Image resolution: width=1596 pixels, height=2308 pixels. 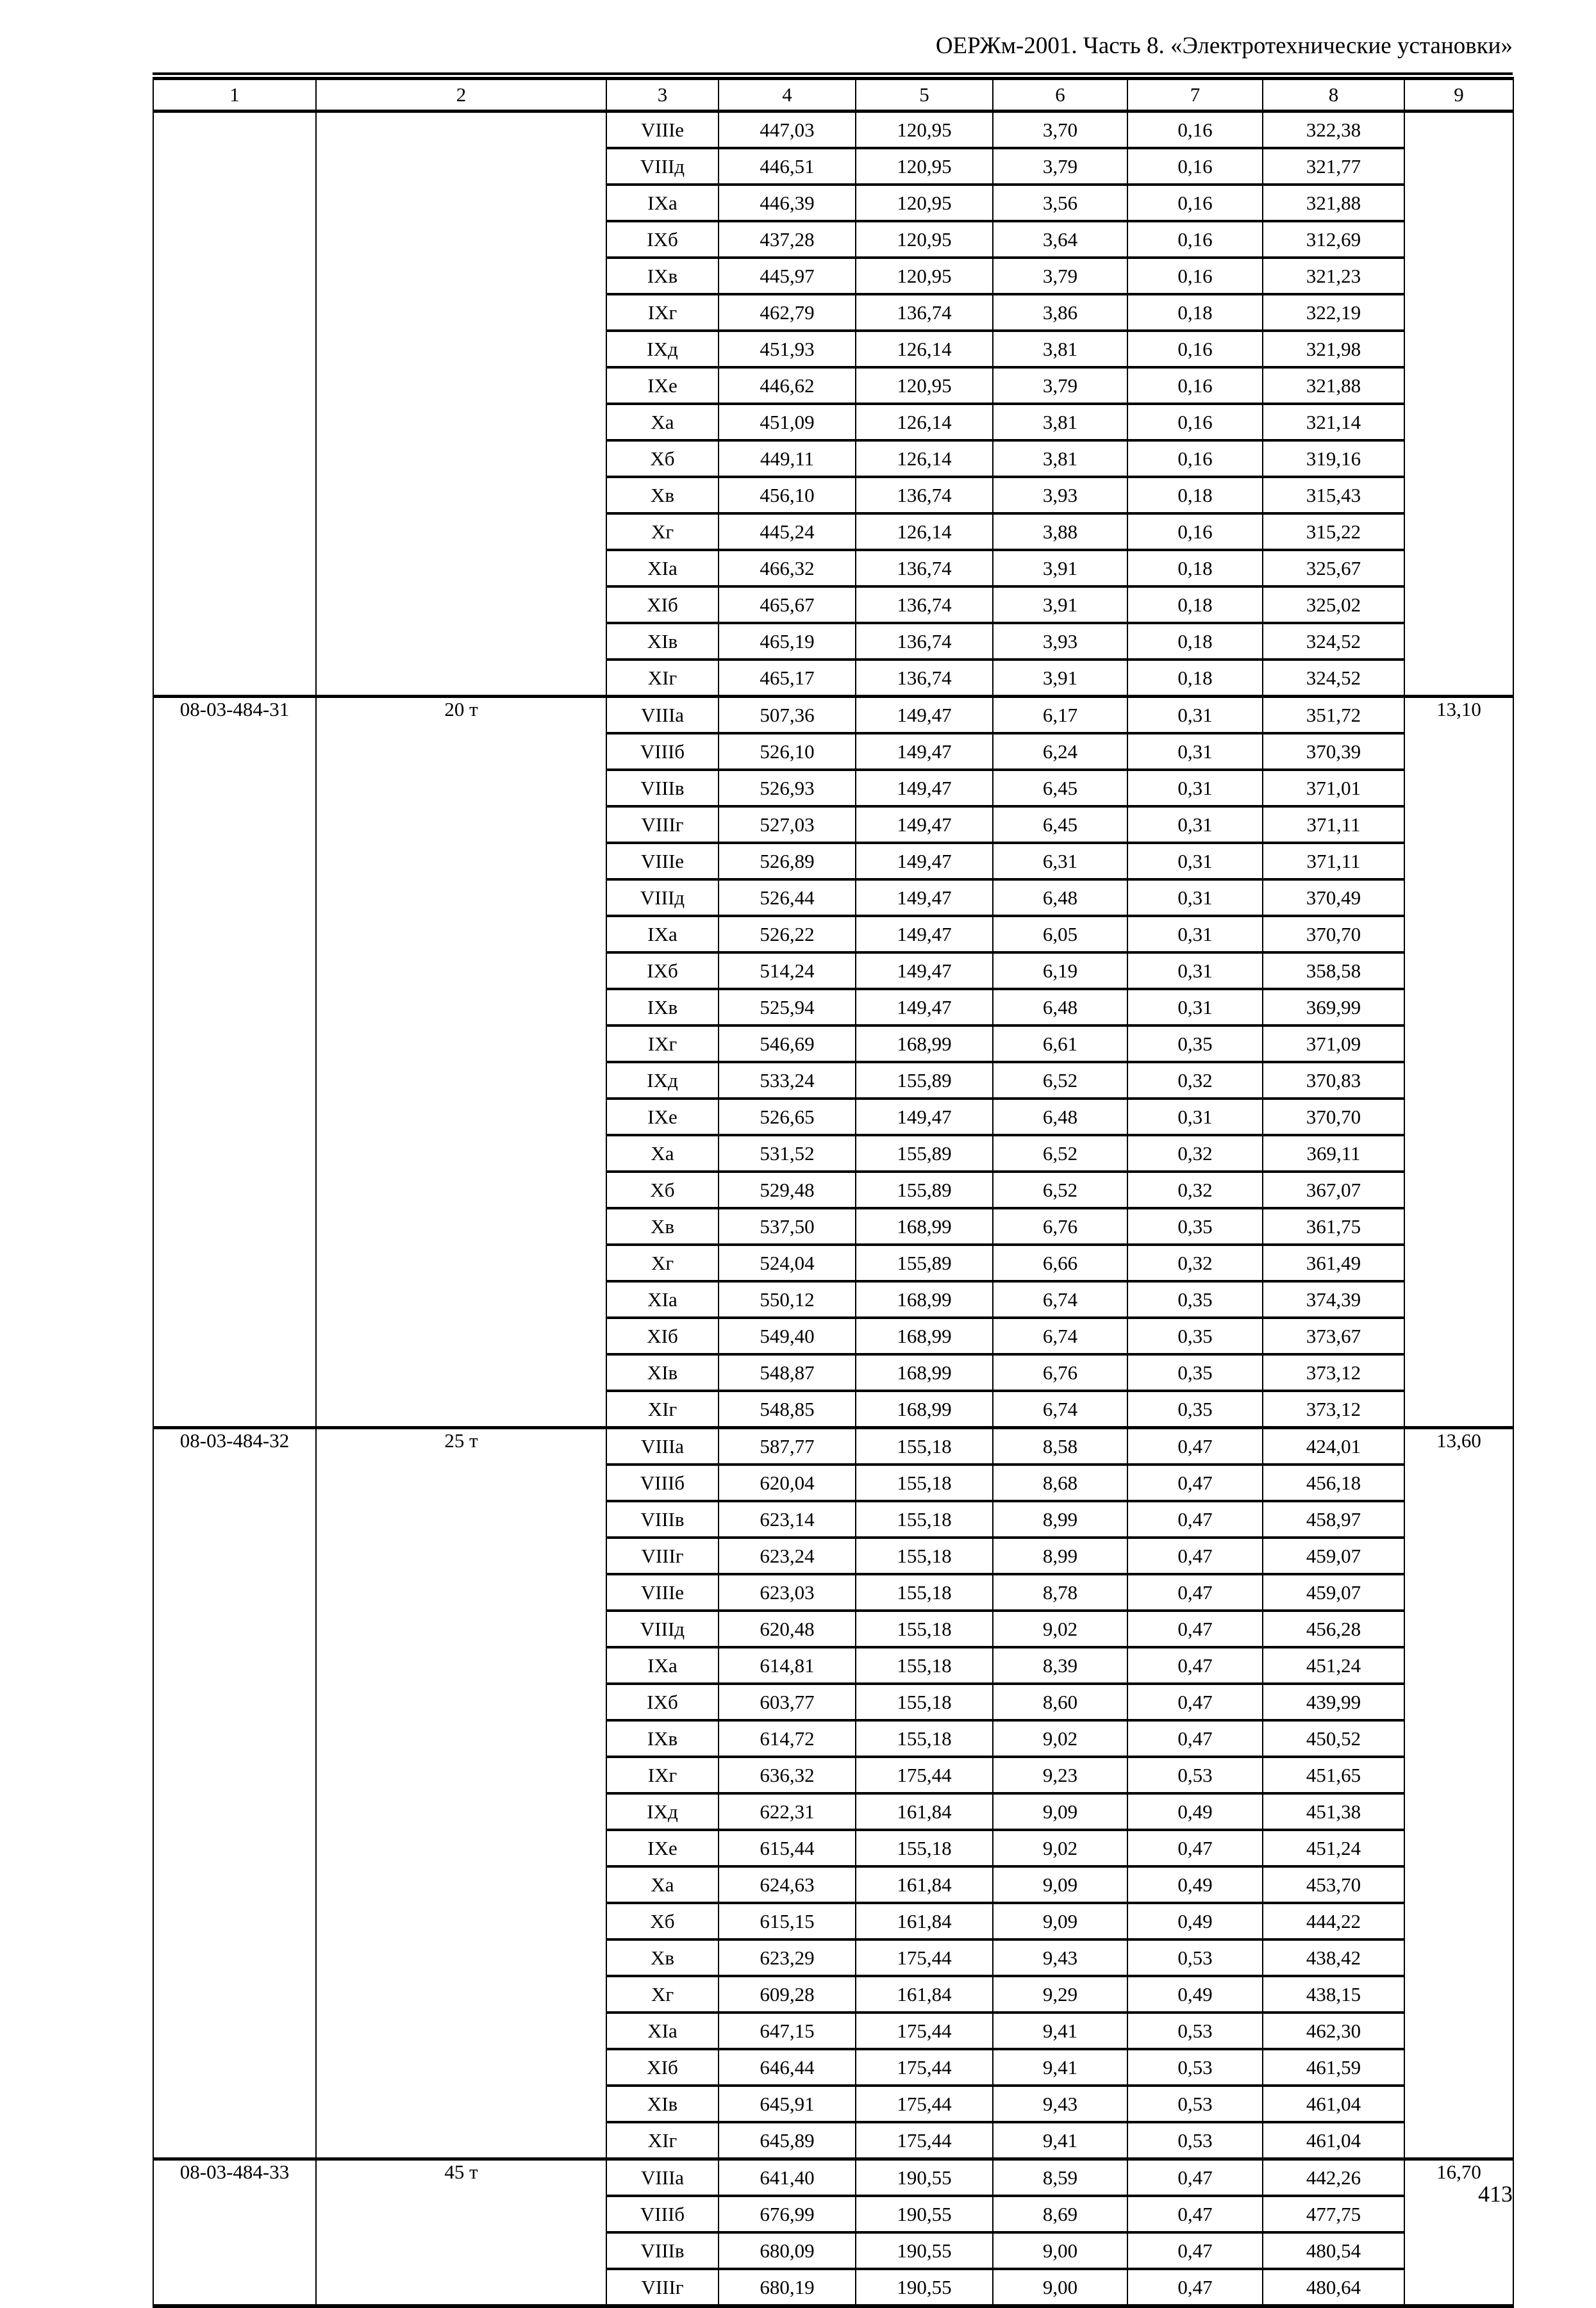 I want to click on value-cell: 6,76, so click(x=1060, y=1373).